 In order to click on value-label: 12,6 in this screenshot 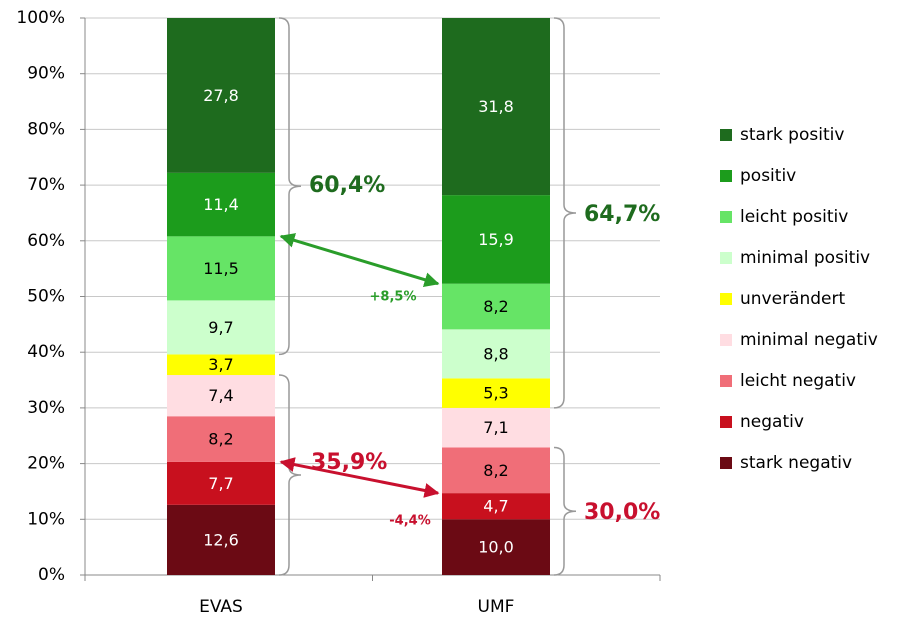, I will do `click(221, 539)`.